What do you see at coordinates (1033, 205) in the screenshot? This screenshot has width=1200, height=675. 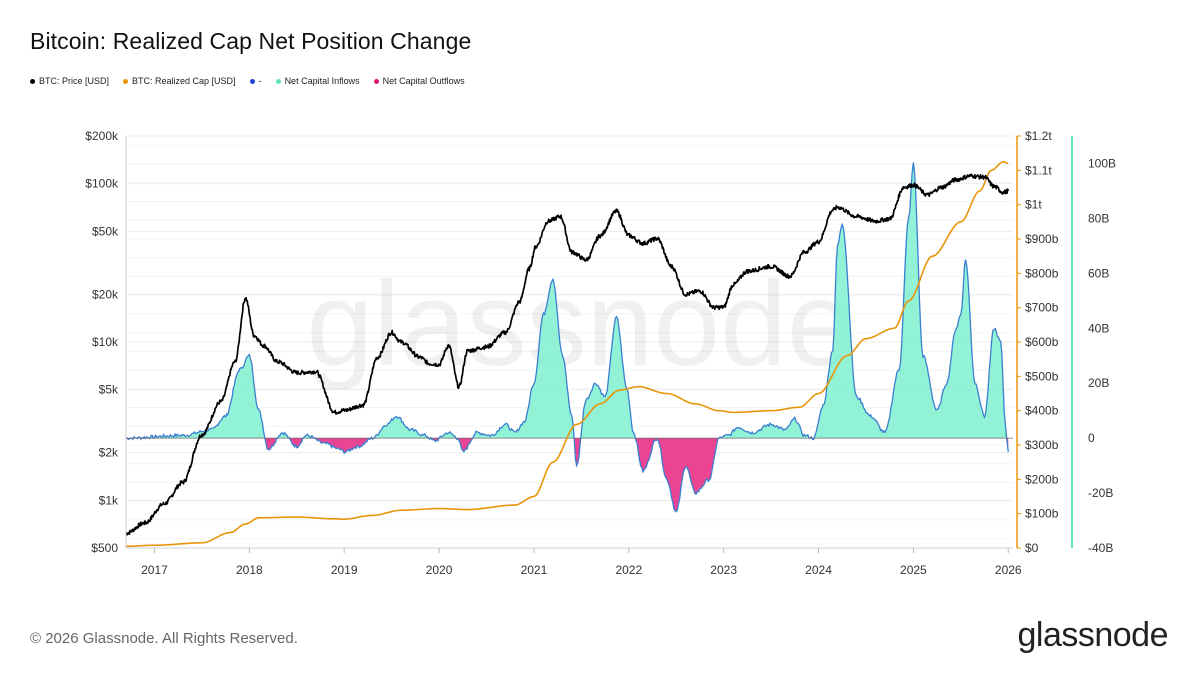 I see `realized-cap-tick-label: $1t` at bounding box center [1033, 205].